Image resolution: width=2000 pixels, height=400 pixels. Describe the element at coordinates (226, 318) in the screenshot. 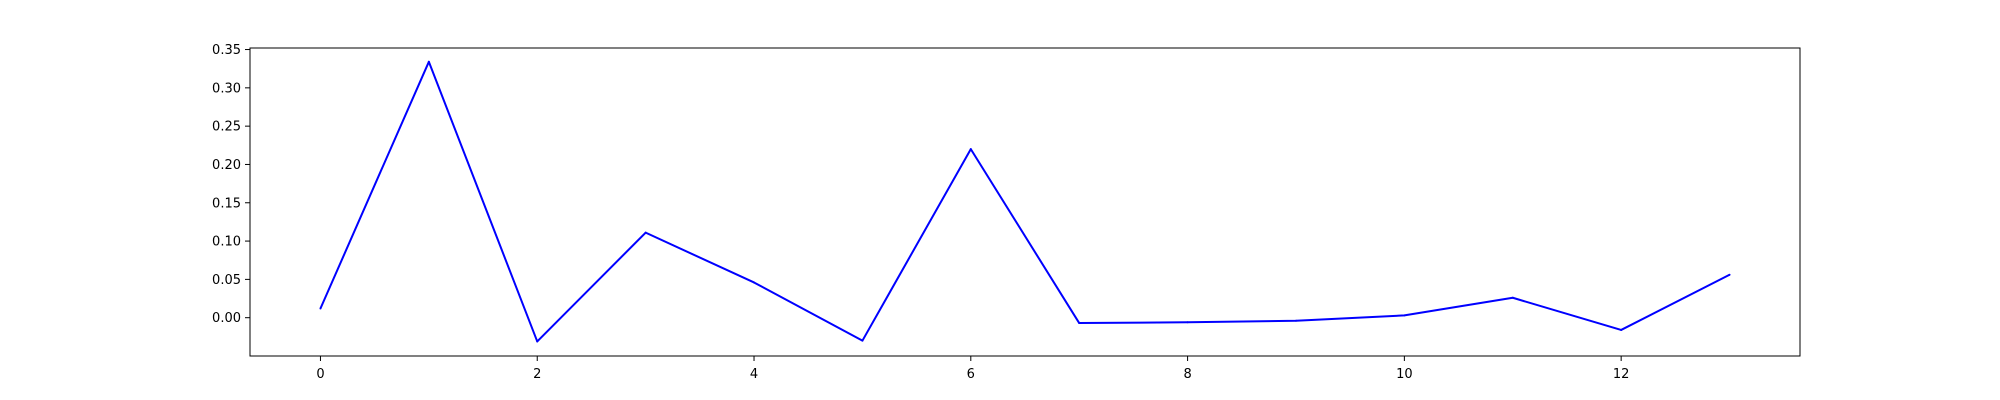

I see `y-tick-label: 0.00` at that location.